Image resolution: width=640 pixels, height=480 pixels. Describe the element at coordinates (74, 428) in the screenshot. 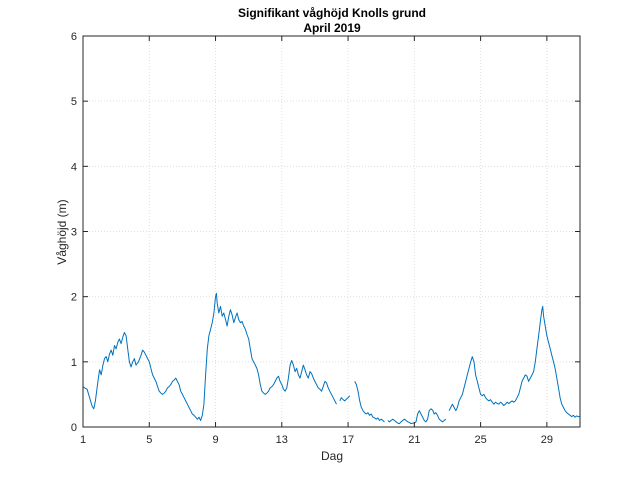

I see `y-tick-label: 0` at that location.